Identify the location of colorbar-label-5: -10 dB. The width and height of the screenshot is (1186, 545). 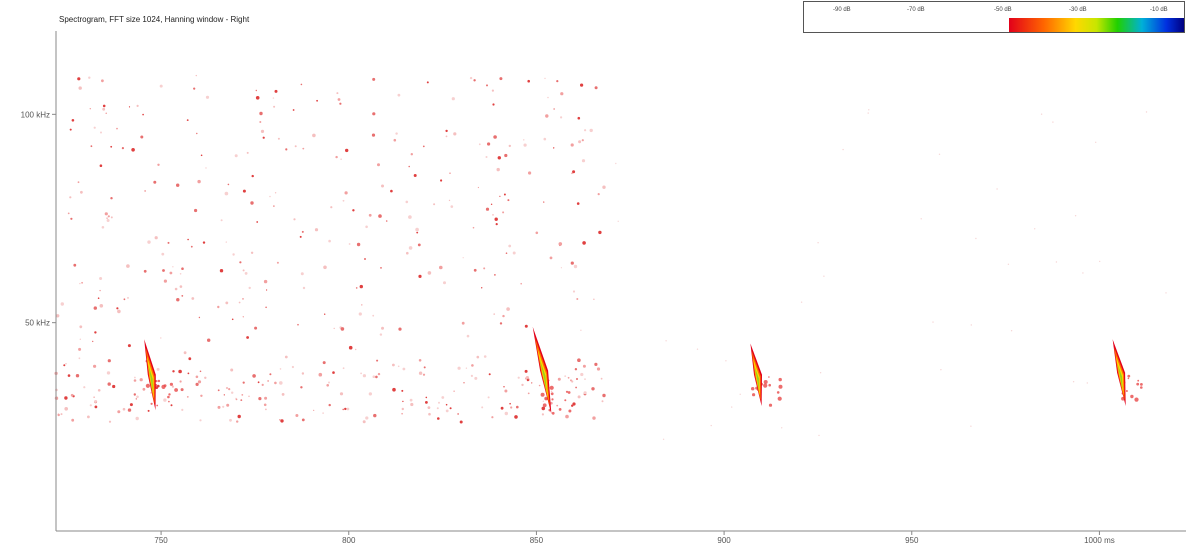
(1159, 10).